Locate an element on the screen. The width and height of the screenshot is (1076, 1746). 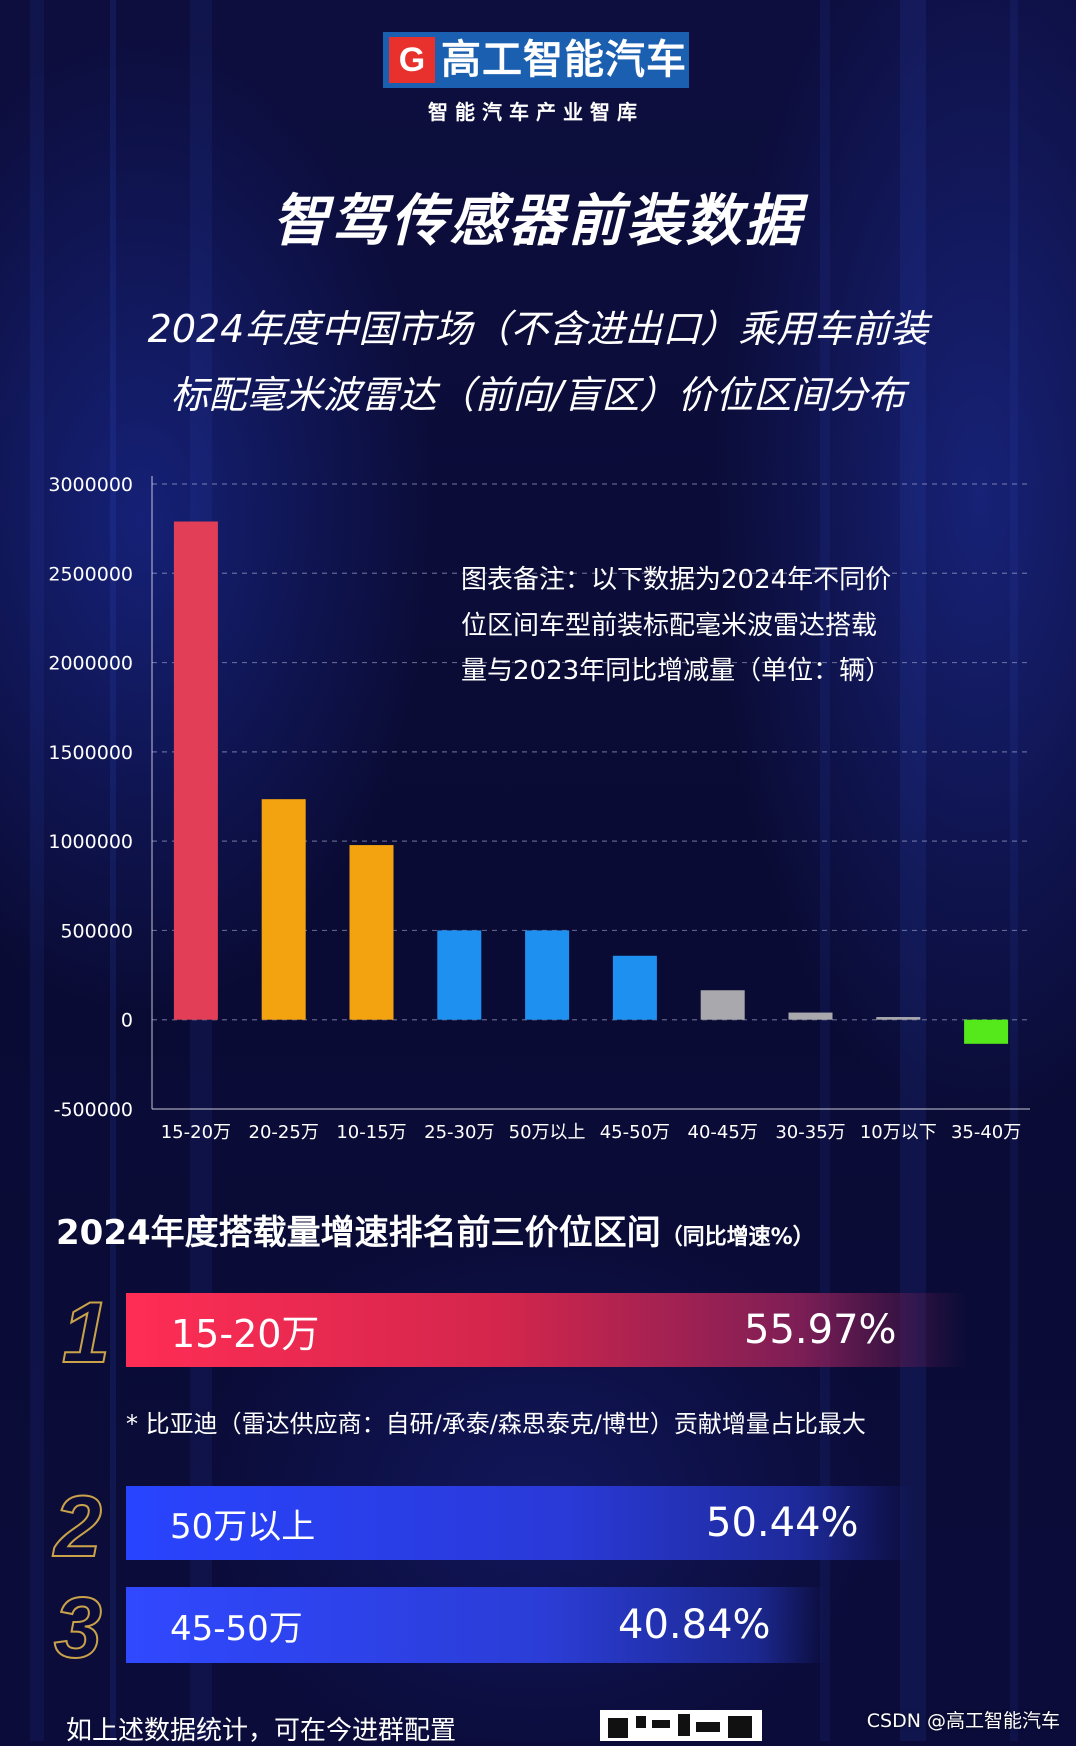
y-tick-label: 2000000 is located at coordinates (90, 664).